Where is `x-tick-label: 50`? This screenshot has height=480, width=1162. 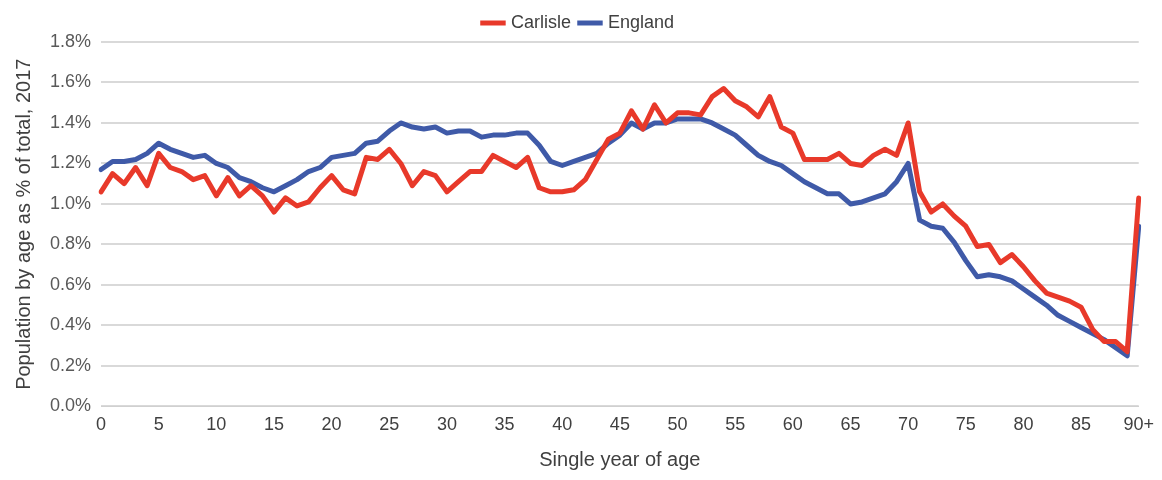
x-tick-label: 50 is located at coordinates (677, 424).